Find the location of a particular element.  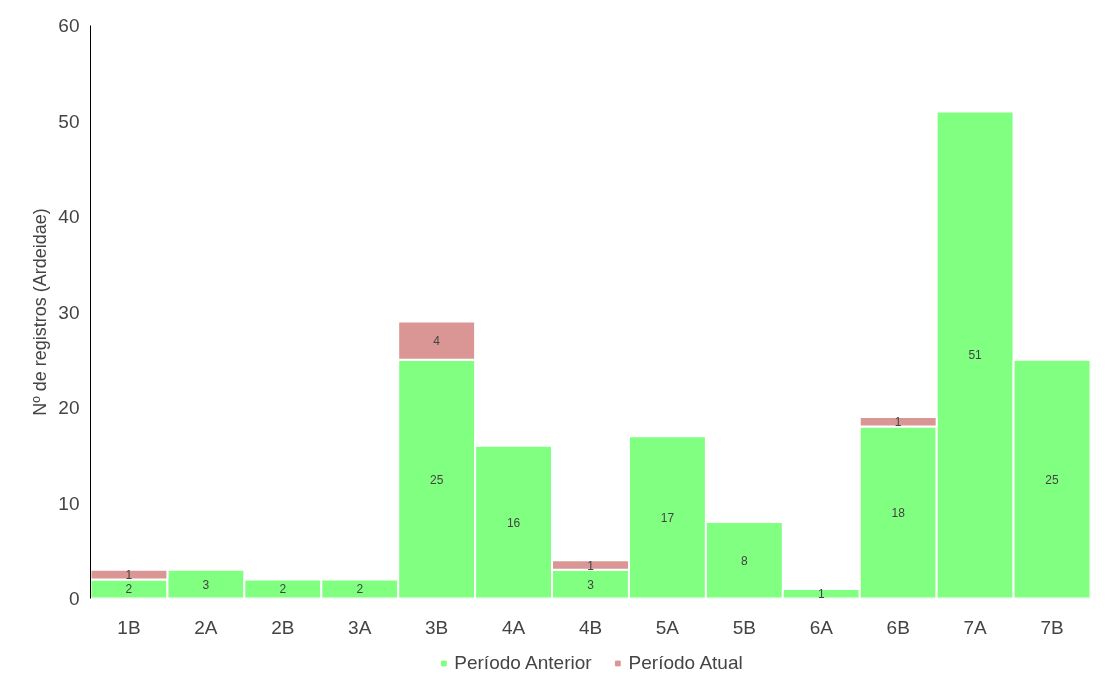

y-tick-label: 60 is located at coordinates (69, 25).